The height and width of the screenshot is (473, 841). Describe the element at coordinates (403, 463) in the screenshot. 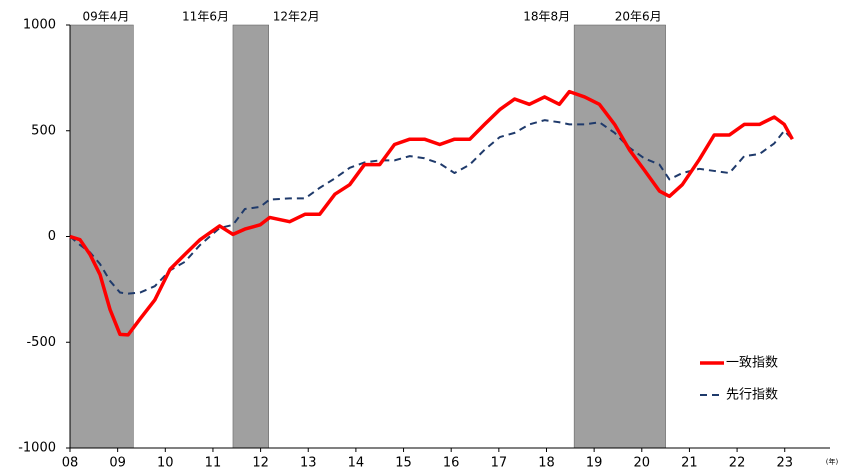

I see `x-tick-label: 15` at that location.